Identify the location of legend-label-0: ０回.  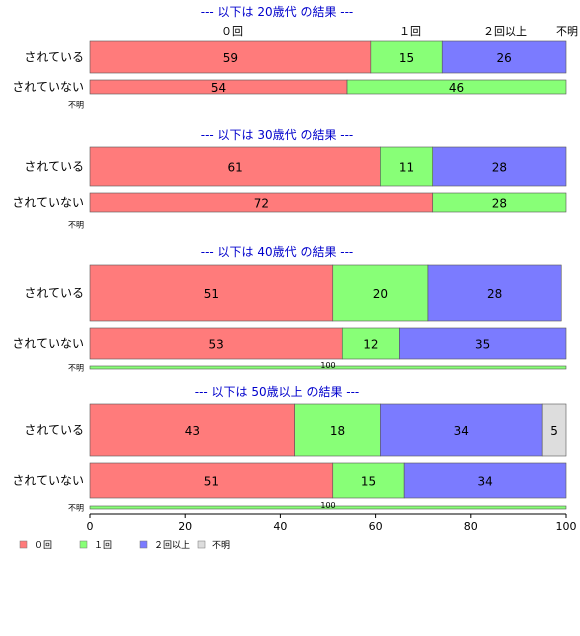
(43, 545).